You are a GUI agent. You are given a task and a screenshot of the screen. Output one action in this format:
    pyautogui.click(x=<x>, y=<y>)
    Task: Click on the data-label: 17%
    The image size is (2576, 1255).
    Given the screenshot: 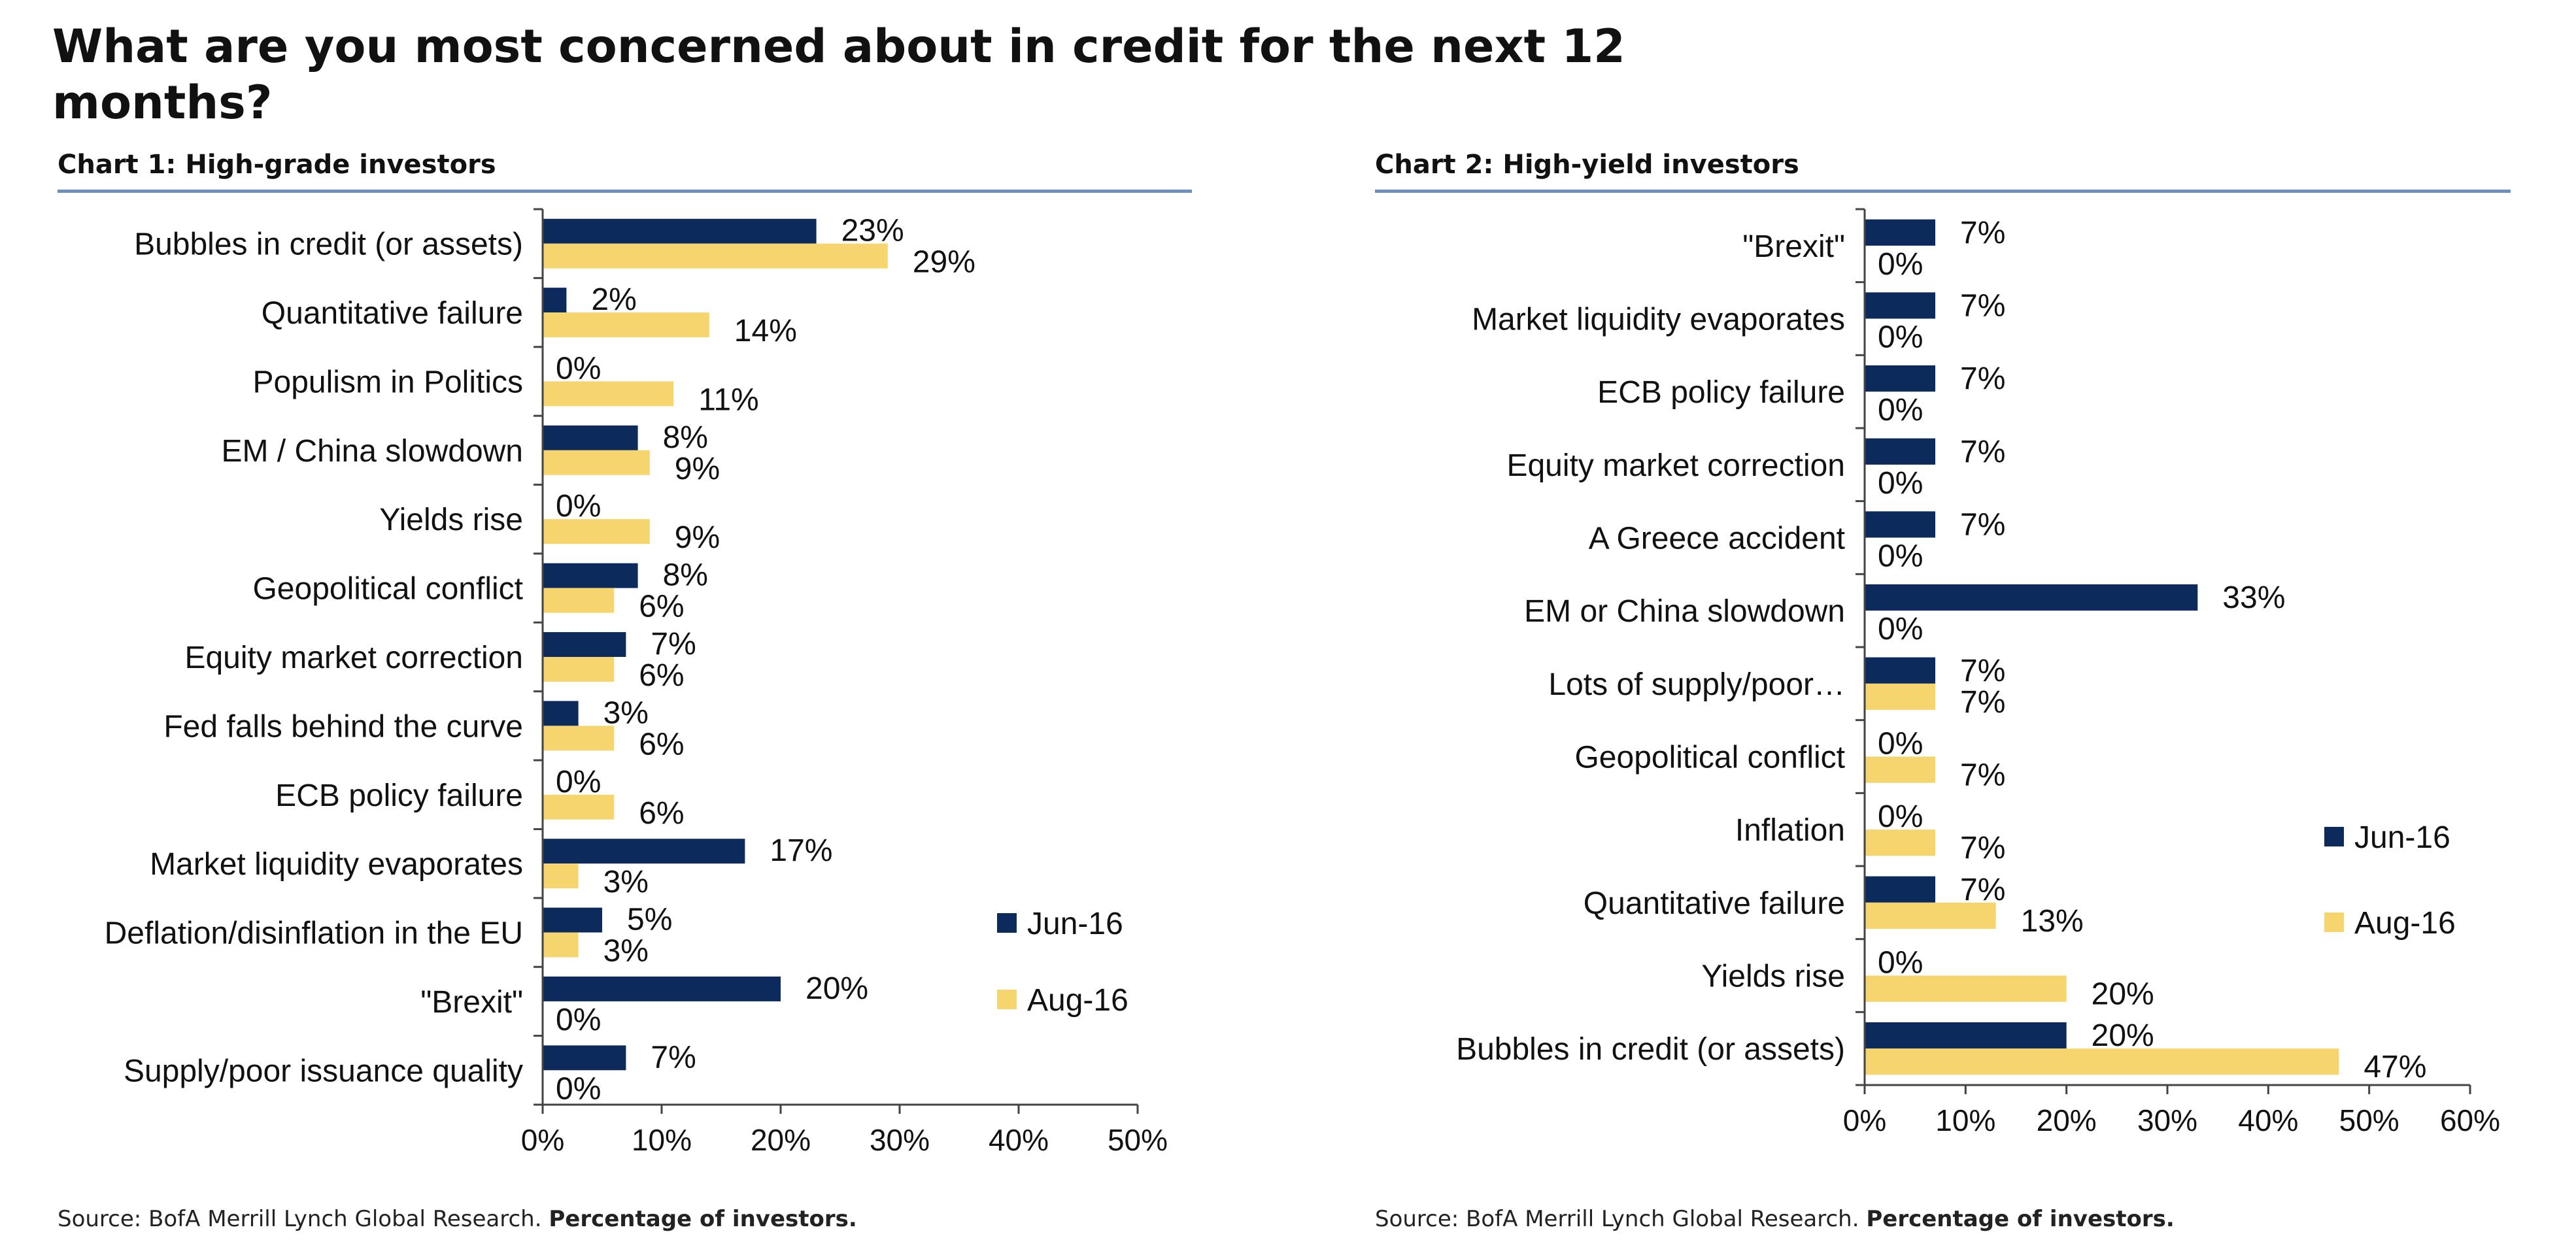 What is the action you would take?
    pyautogui.click(x=801, y=851)
    